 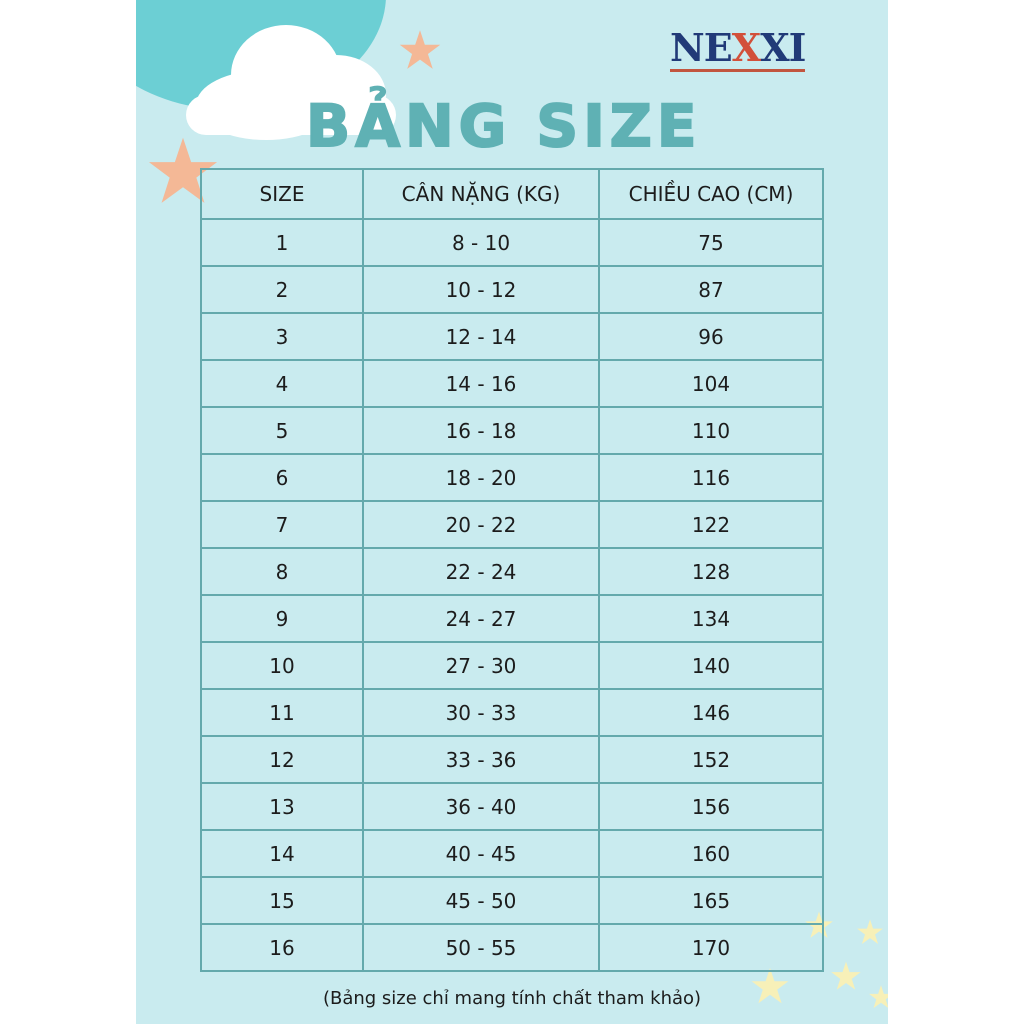 I want to click on table-cell: 134, so click(x=711, y=618).